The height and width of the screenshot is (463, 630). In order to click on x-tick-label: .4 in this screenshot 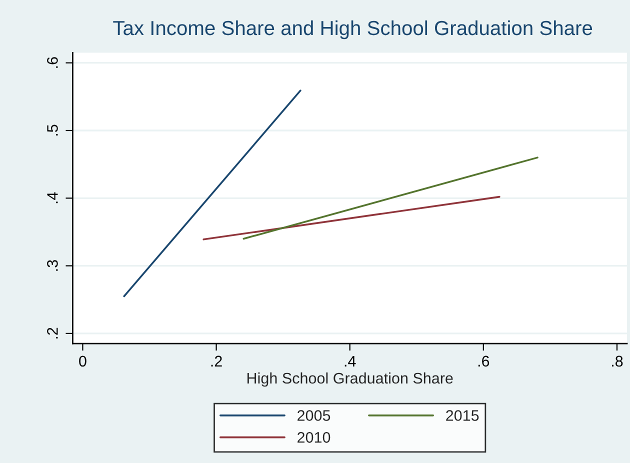, I will do `click(350, 361)`.